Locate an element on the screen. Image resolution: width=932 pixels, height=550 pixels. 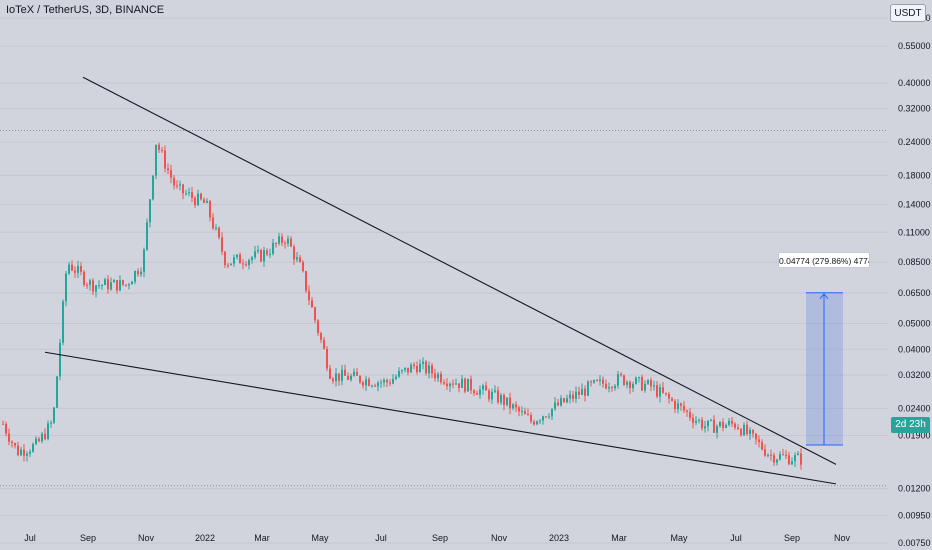
y-tick-label: 0.06500 is located at coordinates (914, 293).